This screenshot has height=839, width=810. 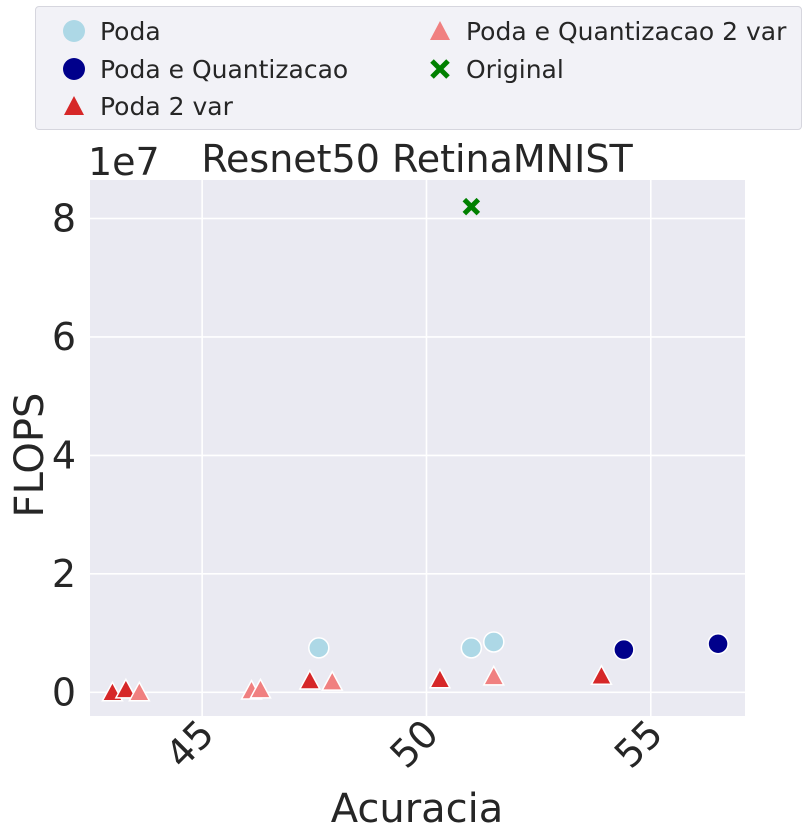 I want to click on y-axis-scale-label: 1e7, so click(x=124, y=162).